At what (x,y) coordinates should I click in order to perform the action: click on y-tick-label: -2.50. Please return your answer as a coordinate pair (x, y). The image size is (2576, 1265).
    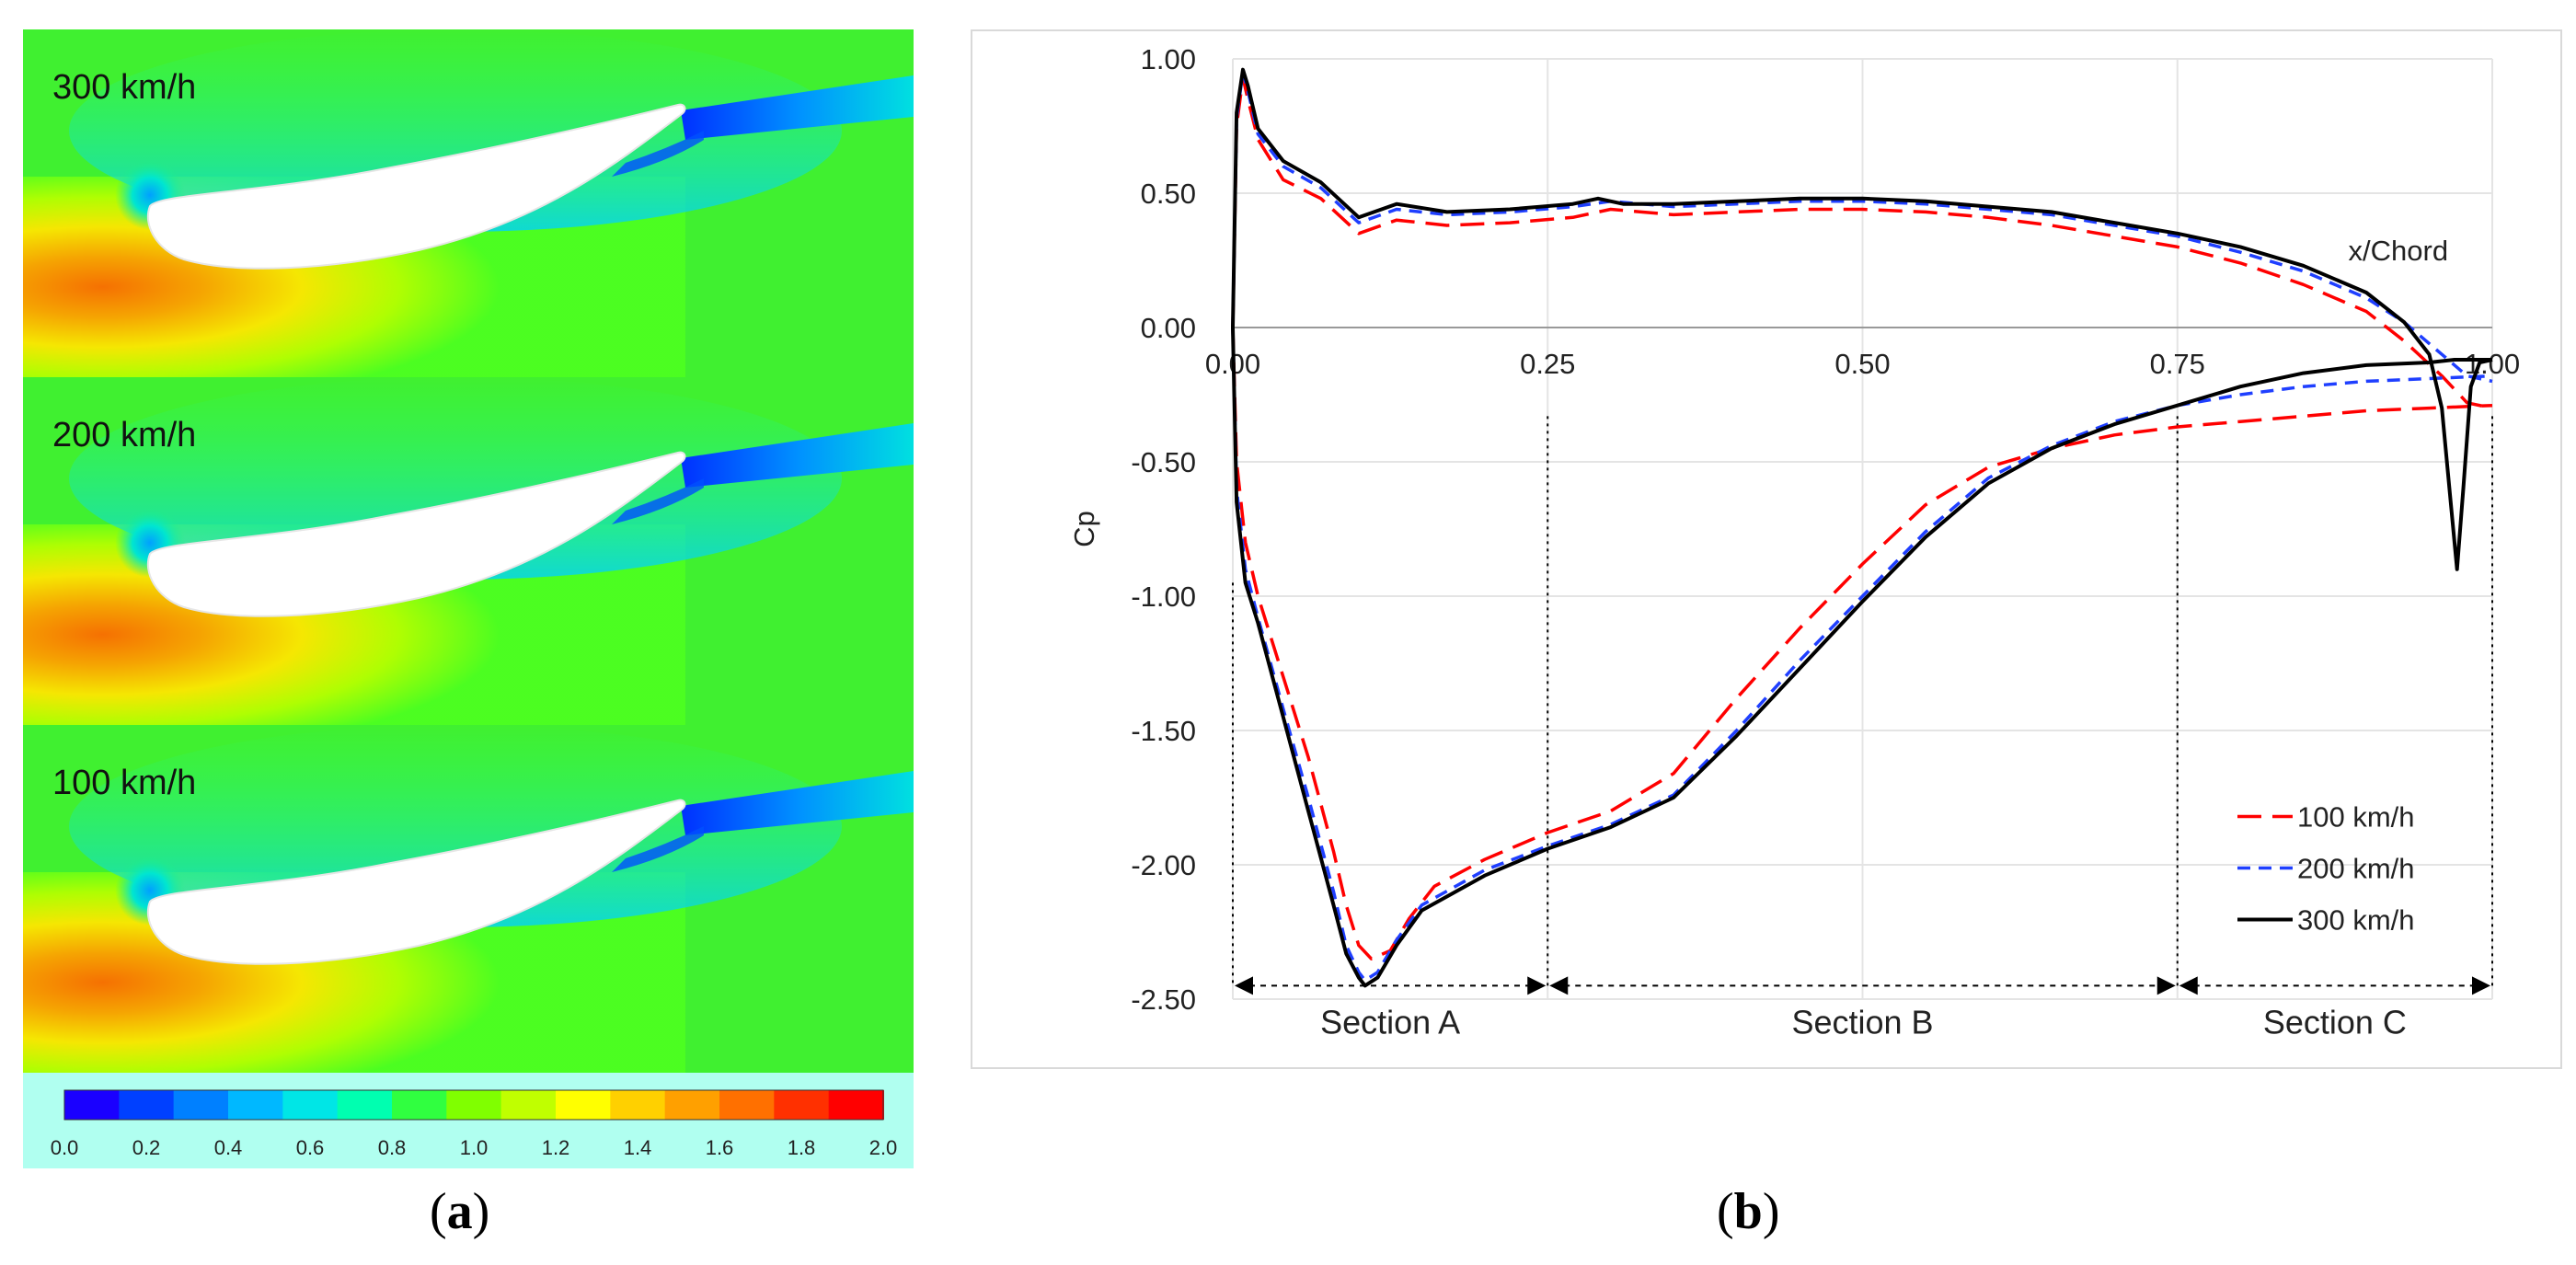
    Looking at the image, I should click on (1163, 999).